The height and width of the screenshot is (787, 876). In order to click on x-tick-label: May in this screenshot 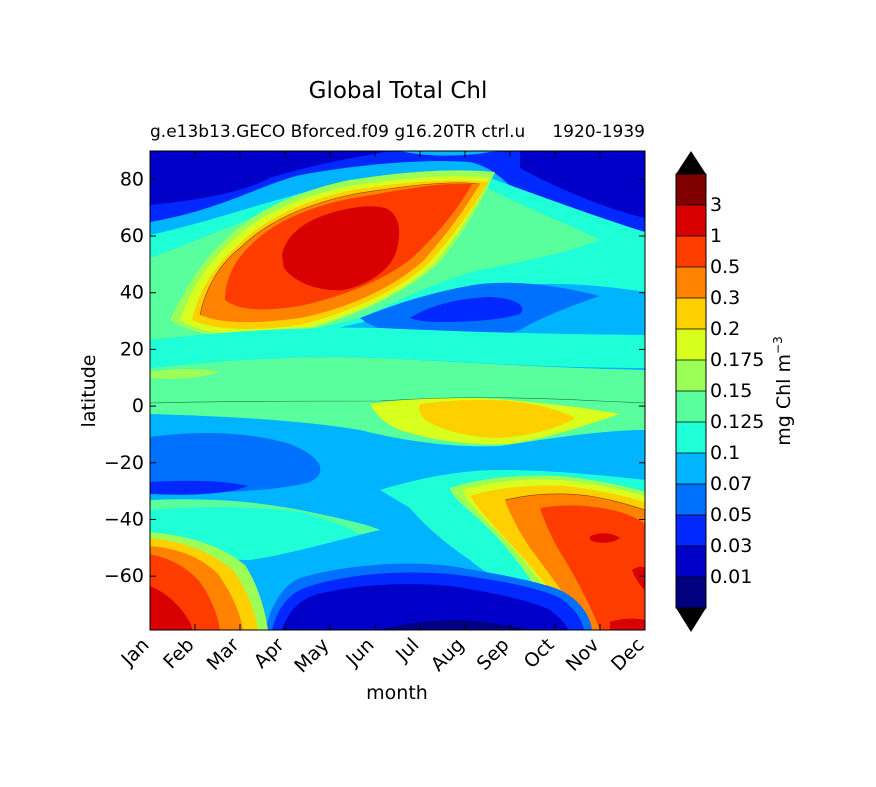, I will do `click(311, 655)`.